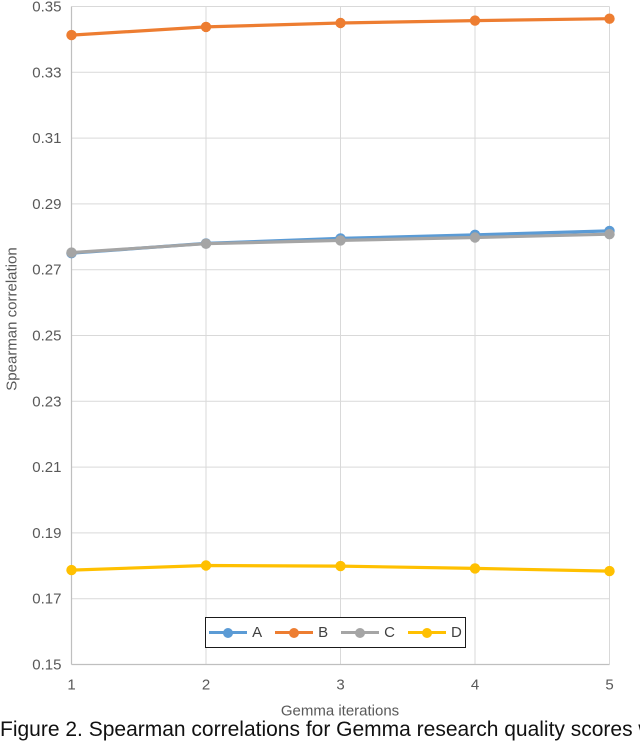 Image resolution: width=640 pixels, height=744 pixels. What do you see at coordinates (46, 8) in the screenshot?
I see `svg-text: 0.35` at bounding box center [46, 8].